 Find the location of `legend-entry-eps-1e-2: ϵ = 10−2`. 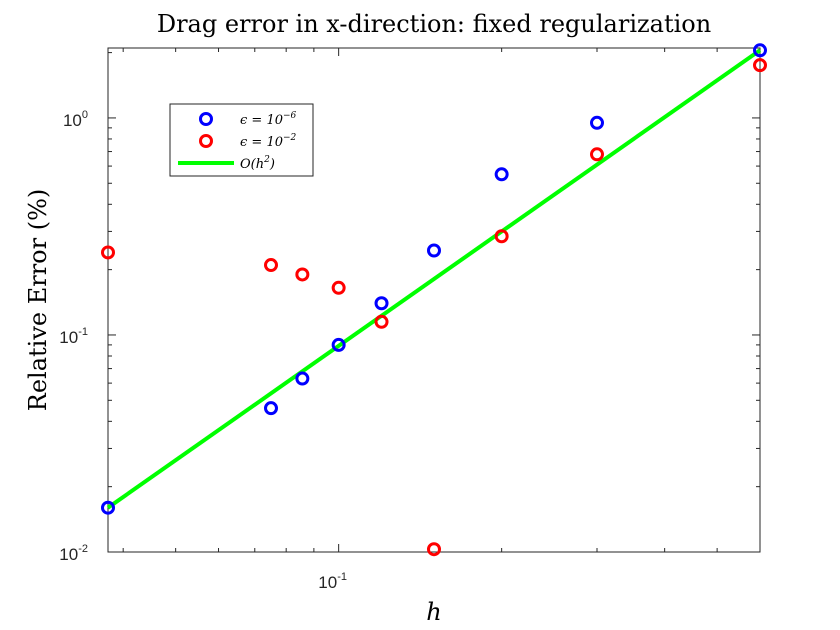

legend-entry-eps-1e-2: ϵ = 10−2 is located at coordinates (268, 141).